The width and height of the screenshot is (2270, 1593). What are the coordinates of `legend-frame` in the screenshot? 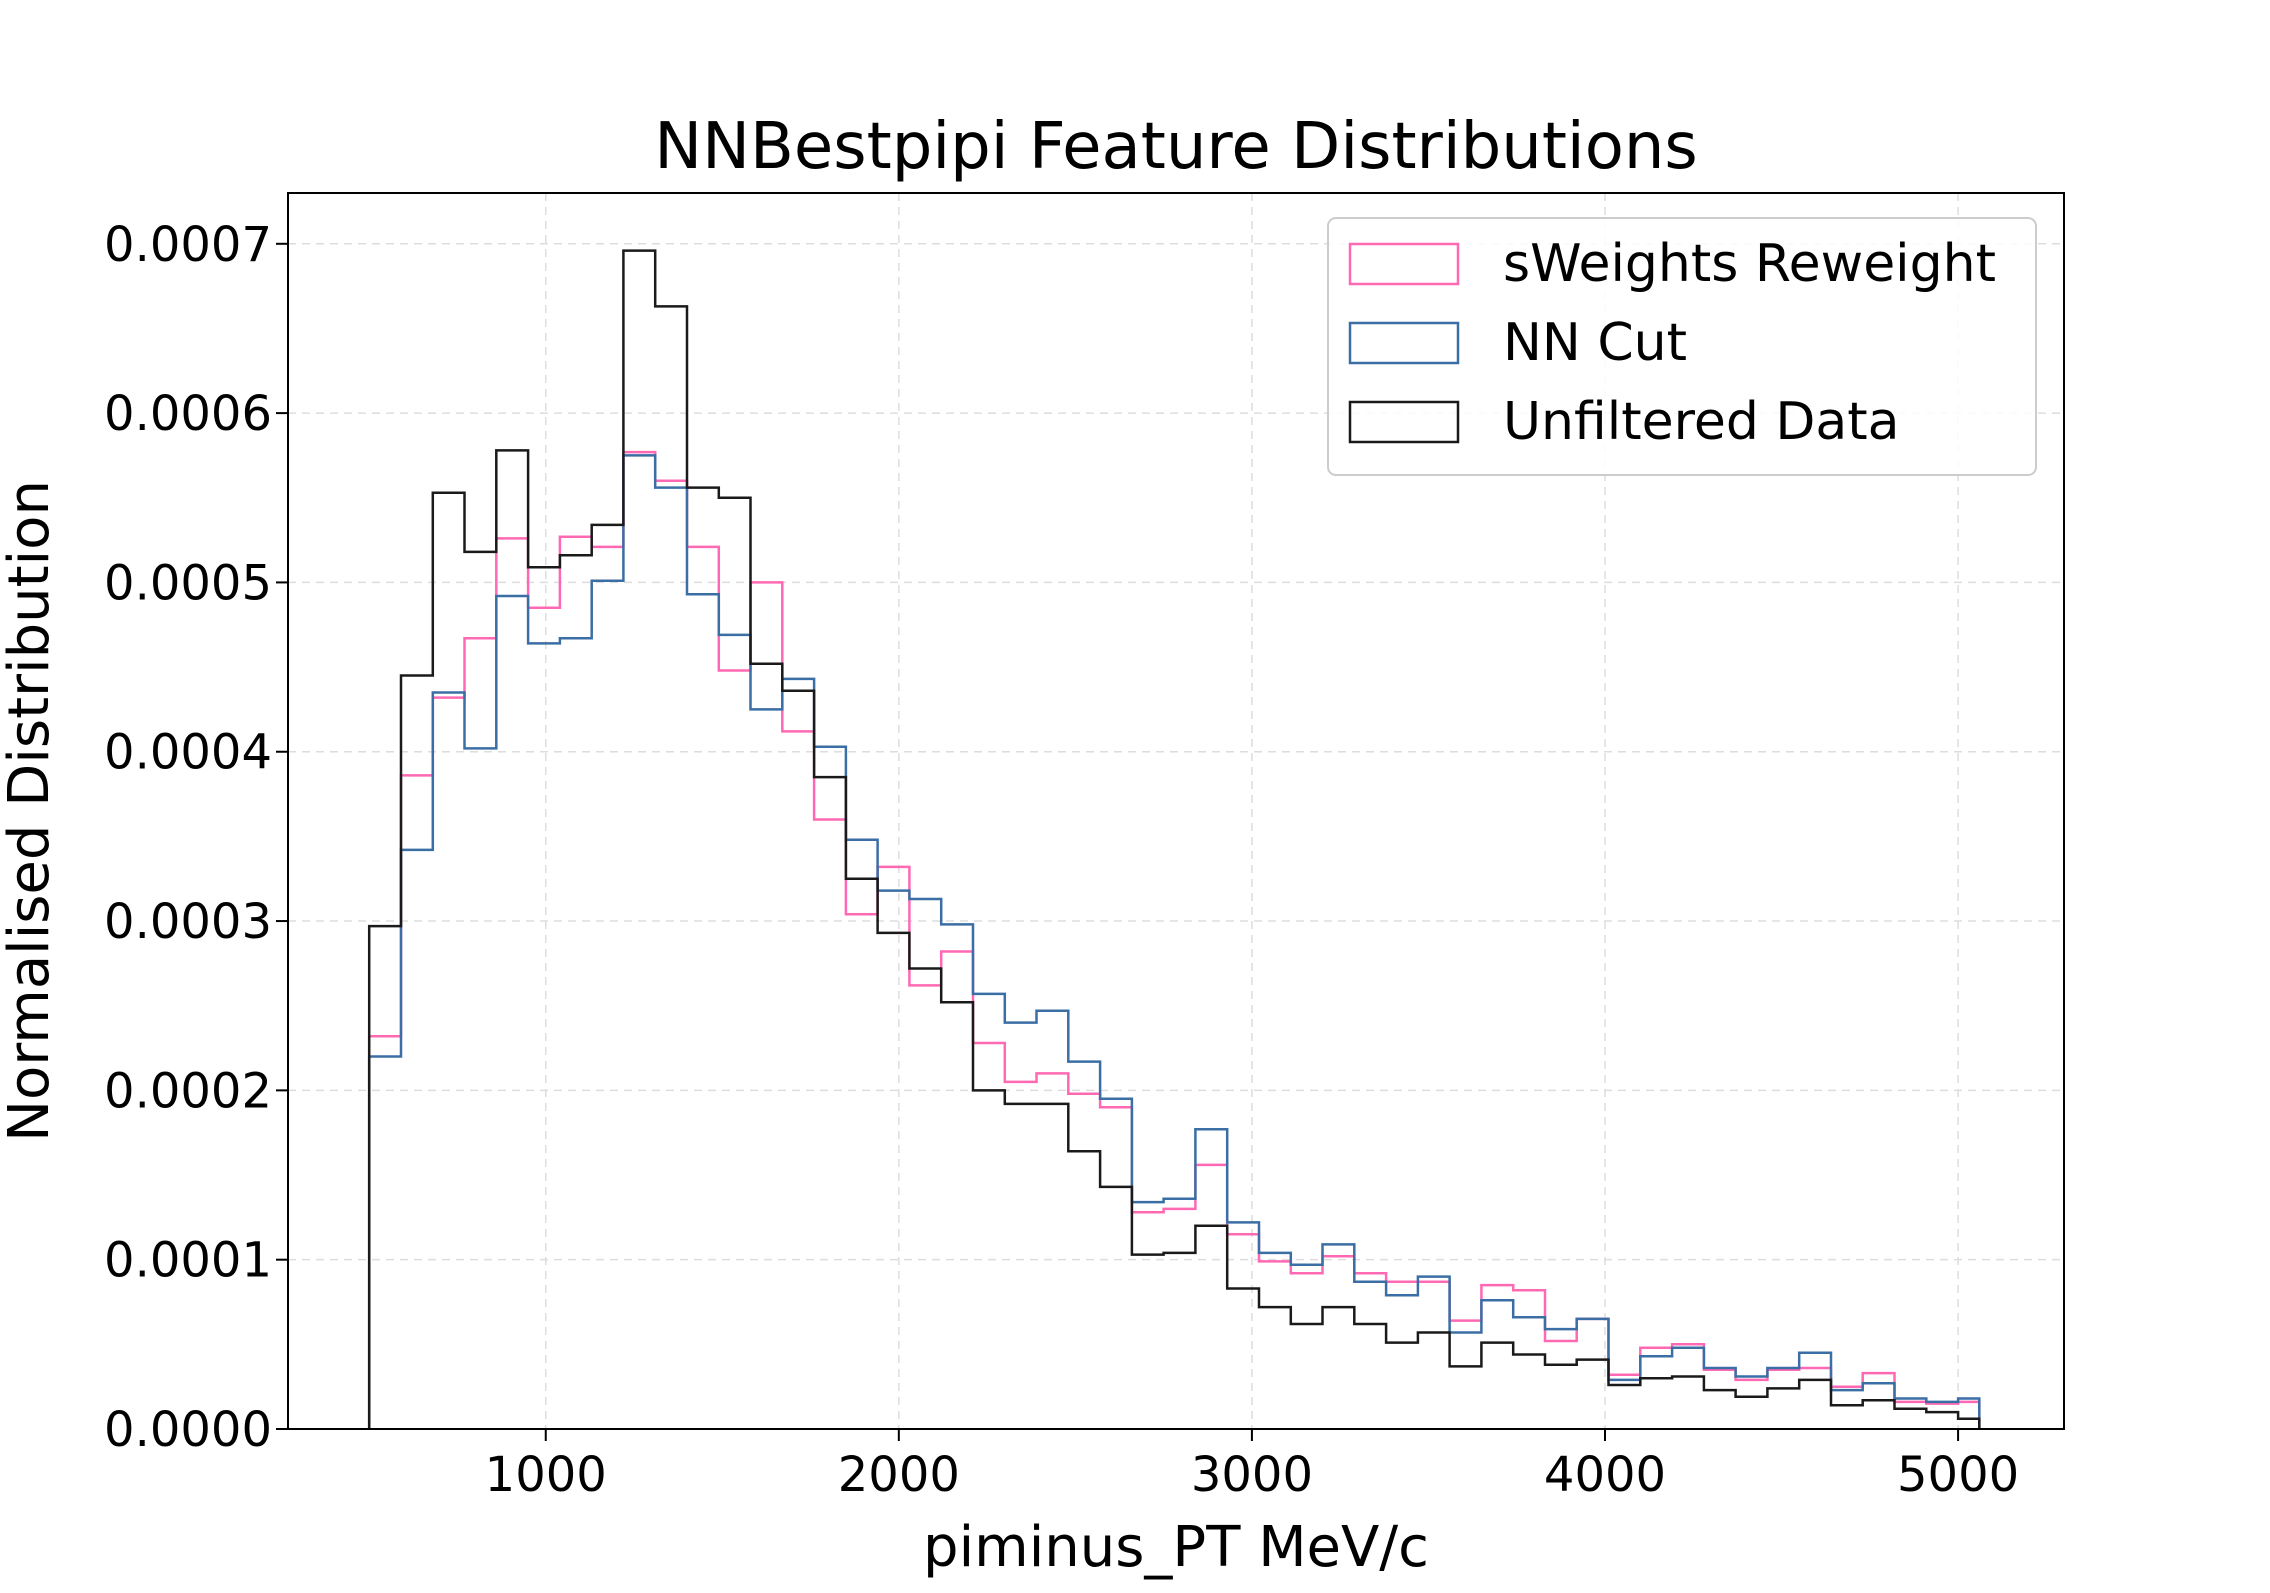 It's located at (1682, 346).